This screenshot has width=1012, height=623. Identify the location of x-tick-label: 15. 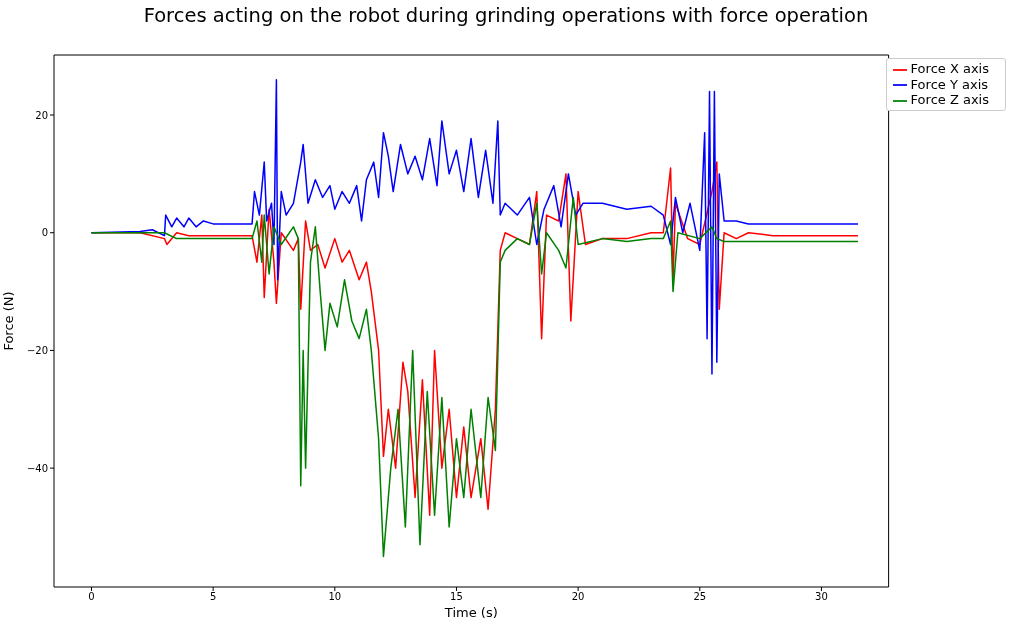
(456, 597).